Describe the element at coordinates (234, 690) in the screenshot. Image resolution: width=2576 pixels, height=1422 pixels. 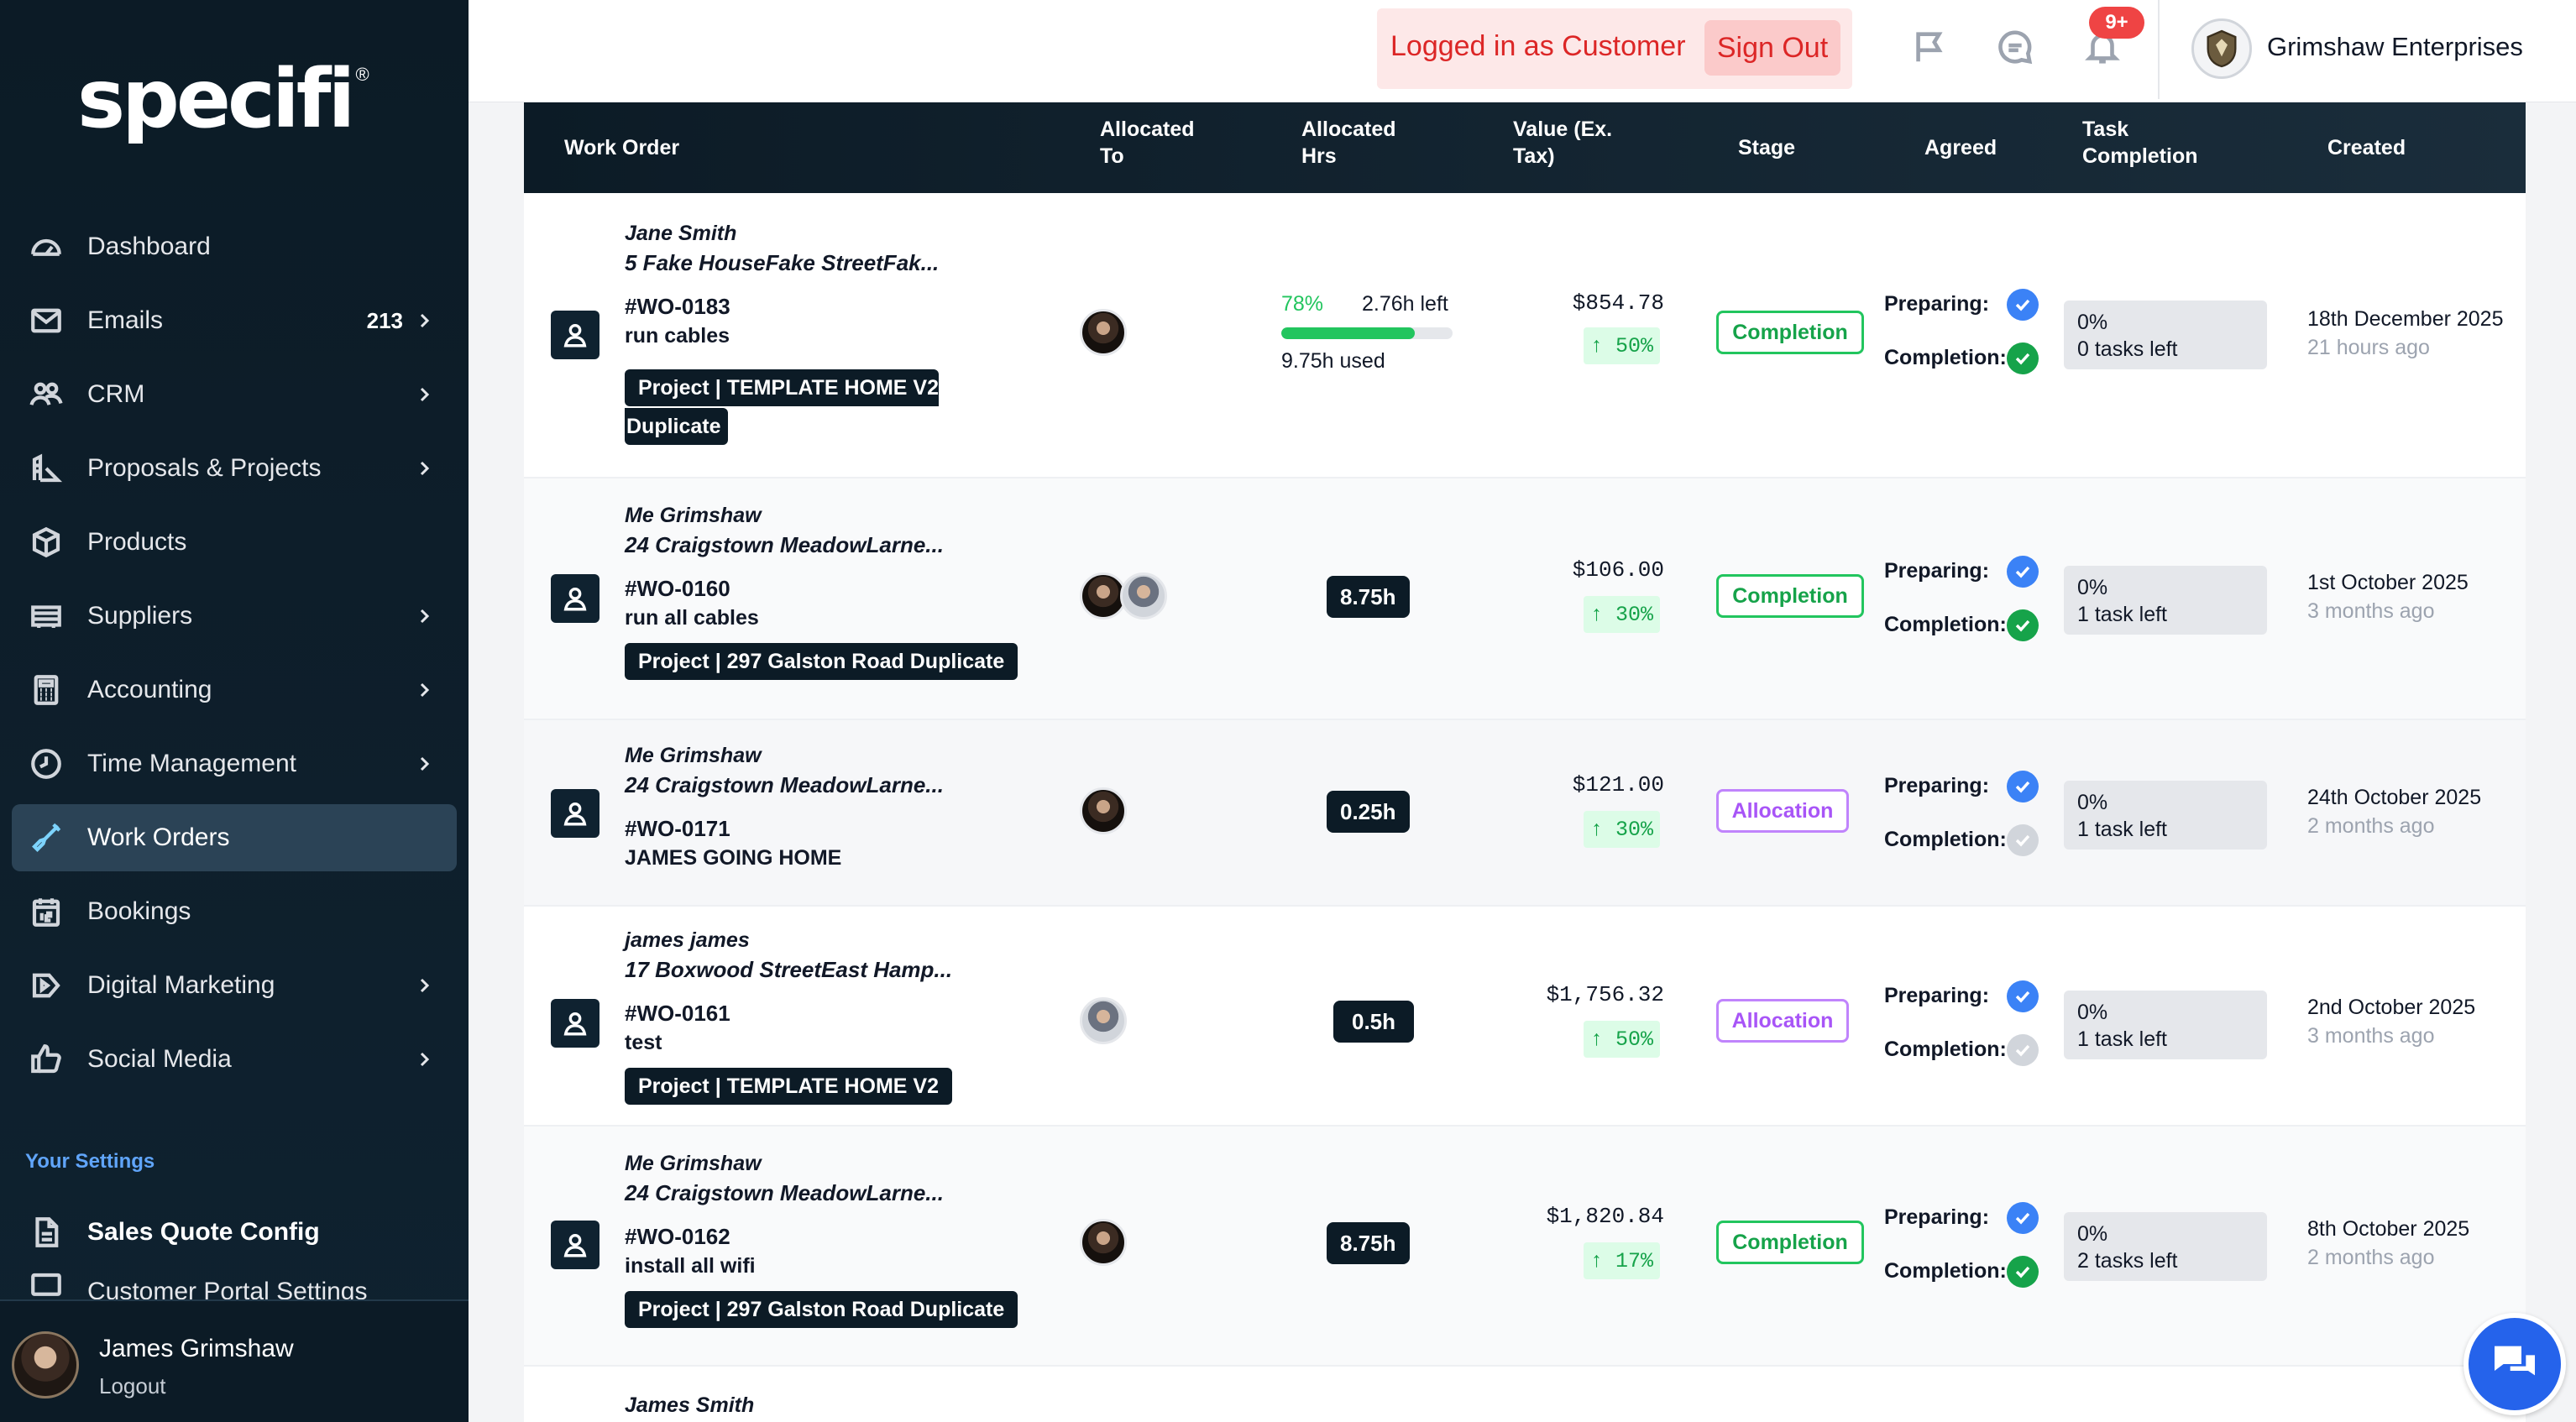
I see `sidebar-item-accounting: Accounting` at that location.